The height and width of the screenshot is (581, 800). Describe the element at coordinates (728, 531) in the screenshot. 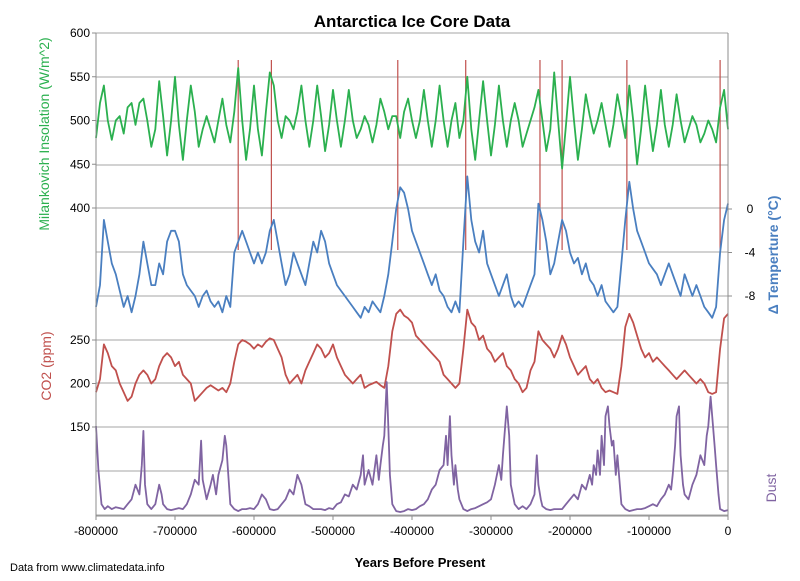

I see `x-tick-label: 0` at that location.